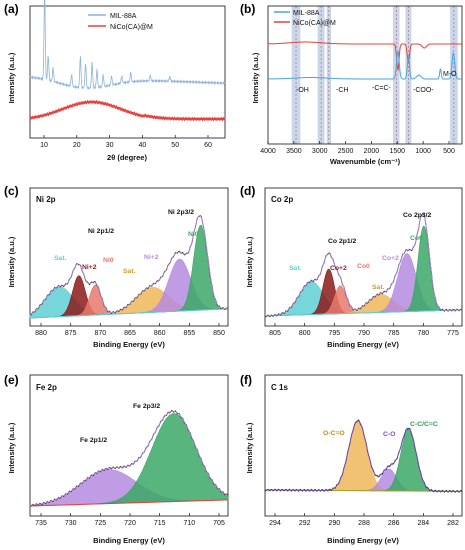 The image size is (465, 550). Describe the element at coordinates (71, 333) in the screenshot. I see `x-tick-label: 875` at that location.